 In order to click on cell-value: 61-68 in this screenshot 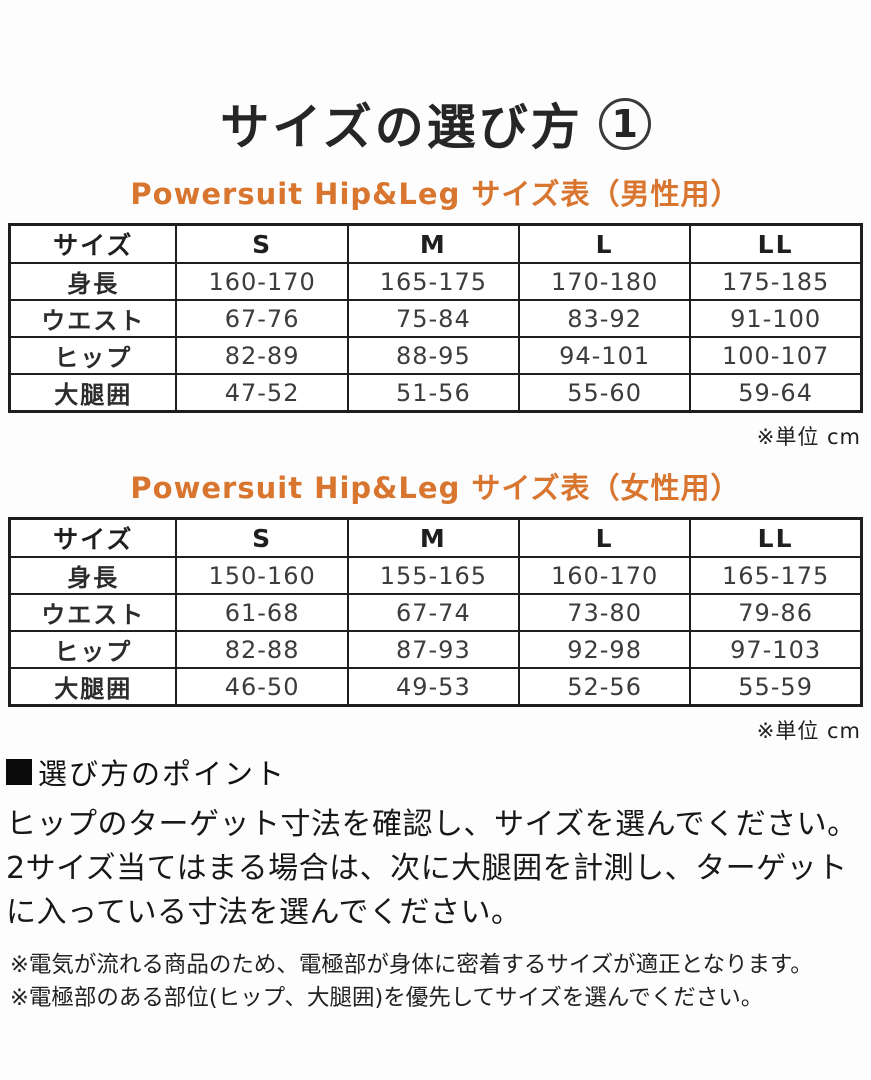, I will do `click(262, 612)`.